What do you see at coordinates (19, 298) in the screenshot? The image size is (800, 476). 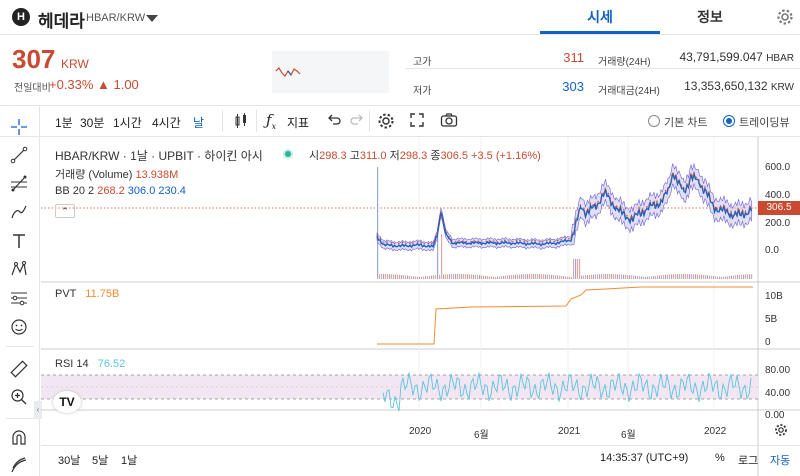 I see `prediction-tool-icon` at bounding box center [19, 298].